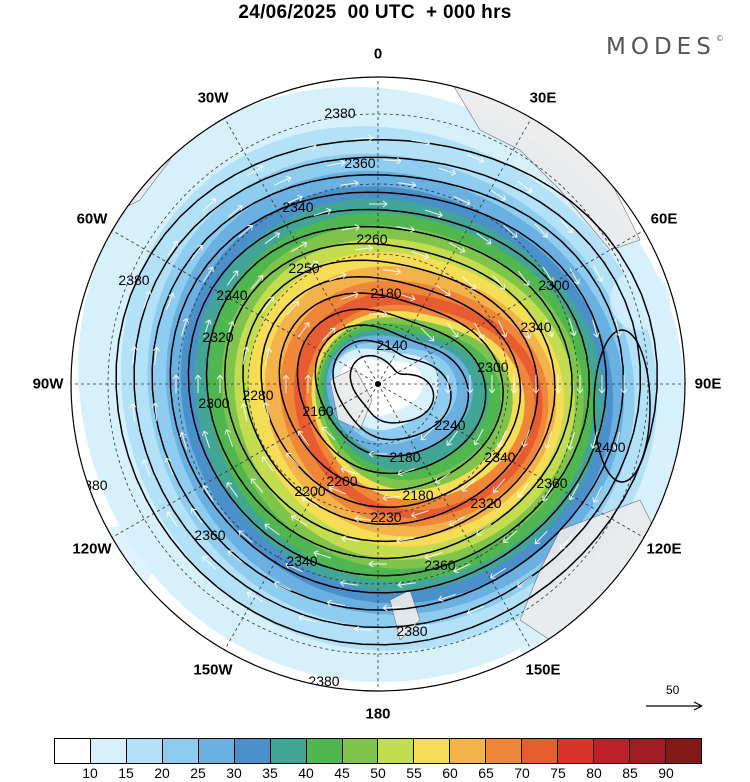 The image size is (750, 782). Describe the element at coordinates (450, 773) in the screenshot. I see `colorbar-tick-label: 60` at that location.